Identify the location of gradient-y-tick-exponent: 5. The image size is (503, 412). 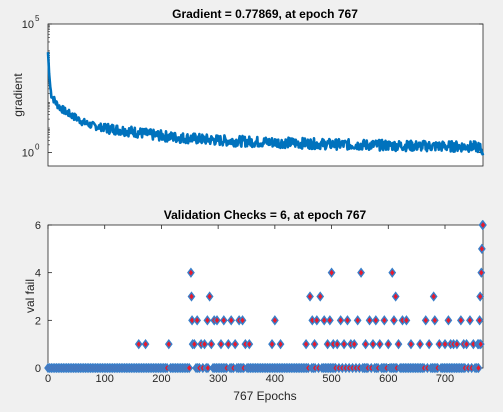
(37, 18).